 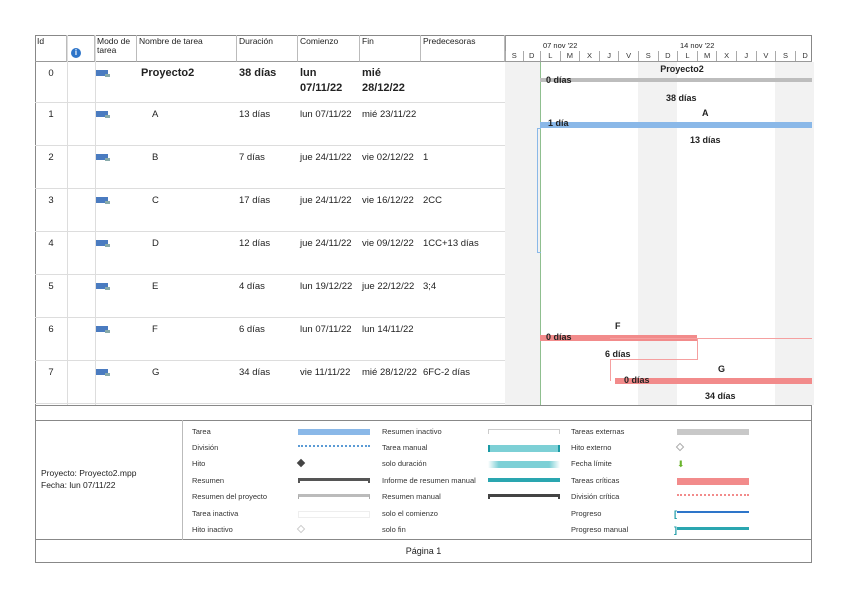 I want to click on bar-label: G, so click(x=722, y=369).